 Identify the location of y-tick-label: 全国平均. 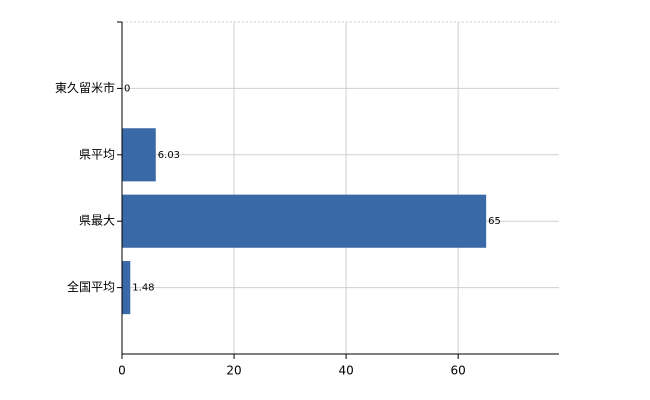
(91, 286).